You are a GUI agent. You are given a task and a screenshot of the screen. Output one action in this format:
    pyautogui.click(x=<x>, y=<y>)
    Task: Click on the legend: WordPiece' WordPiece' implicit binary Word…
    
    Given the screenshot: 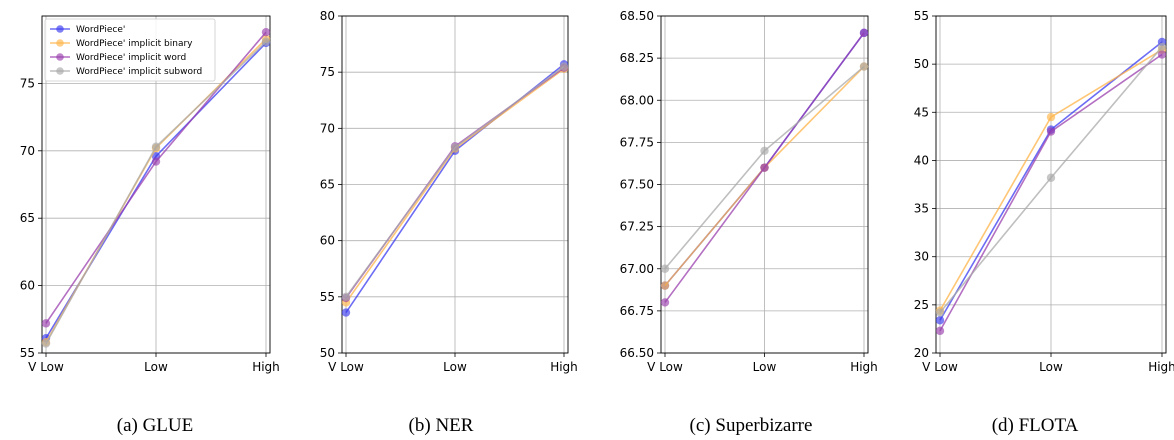 What is the action you would take?
    pyautogui.click(x=130, y=50)
    